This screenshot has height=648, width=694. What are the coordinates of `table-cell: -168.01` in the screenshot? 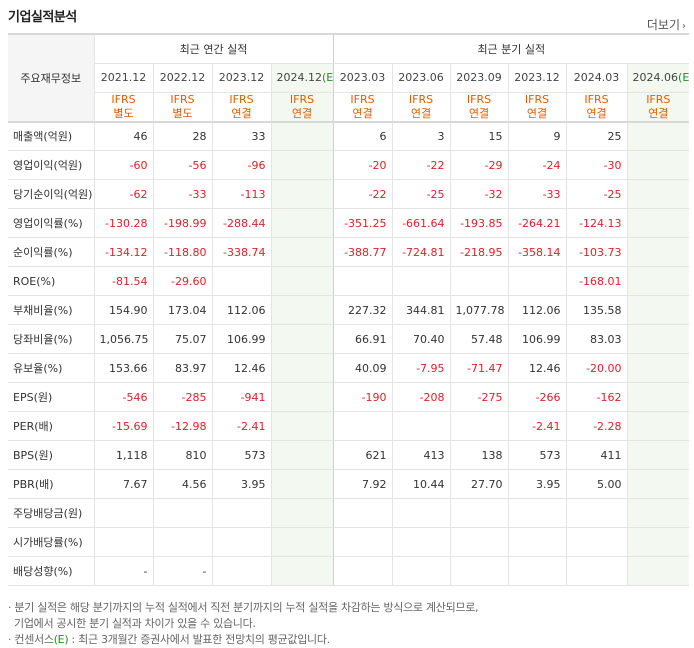 It's located at (597, 281).